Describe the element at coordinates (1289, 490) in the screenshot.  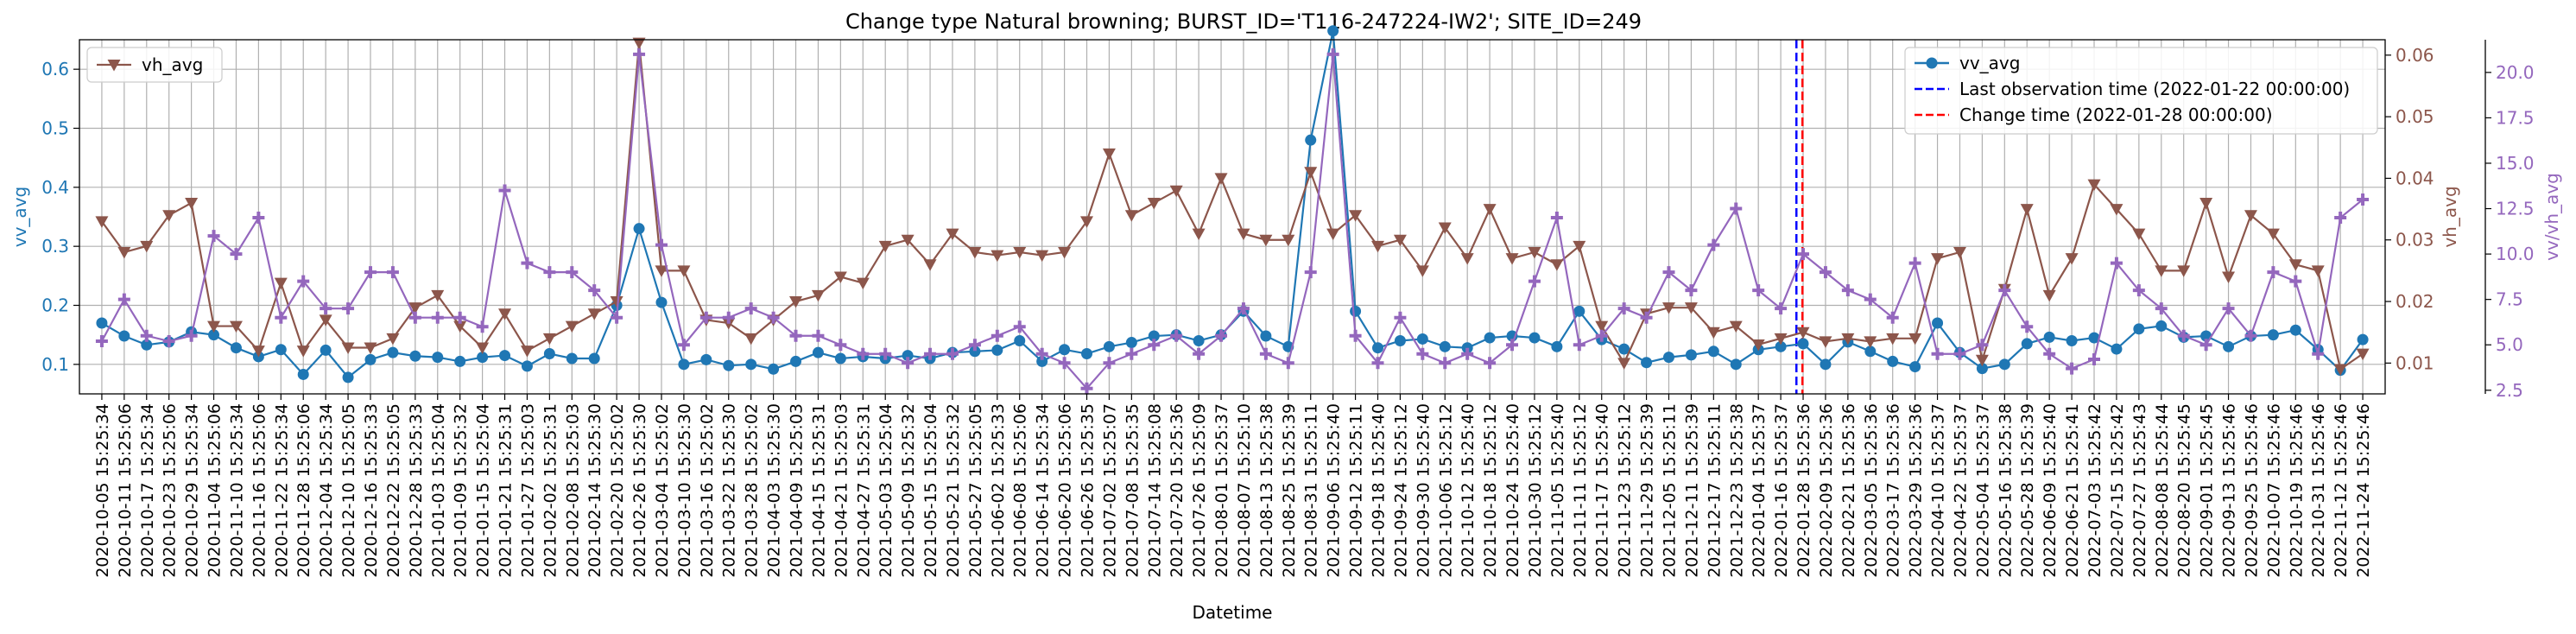
I see `x-tick-label: 2021-08-25 15:25:39` at that location.